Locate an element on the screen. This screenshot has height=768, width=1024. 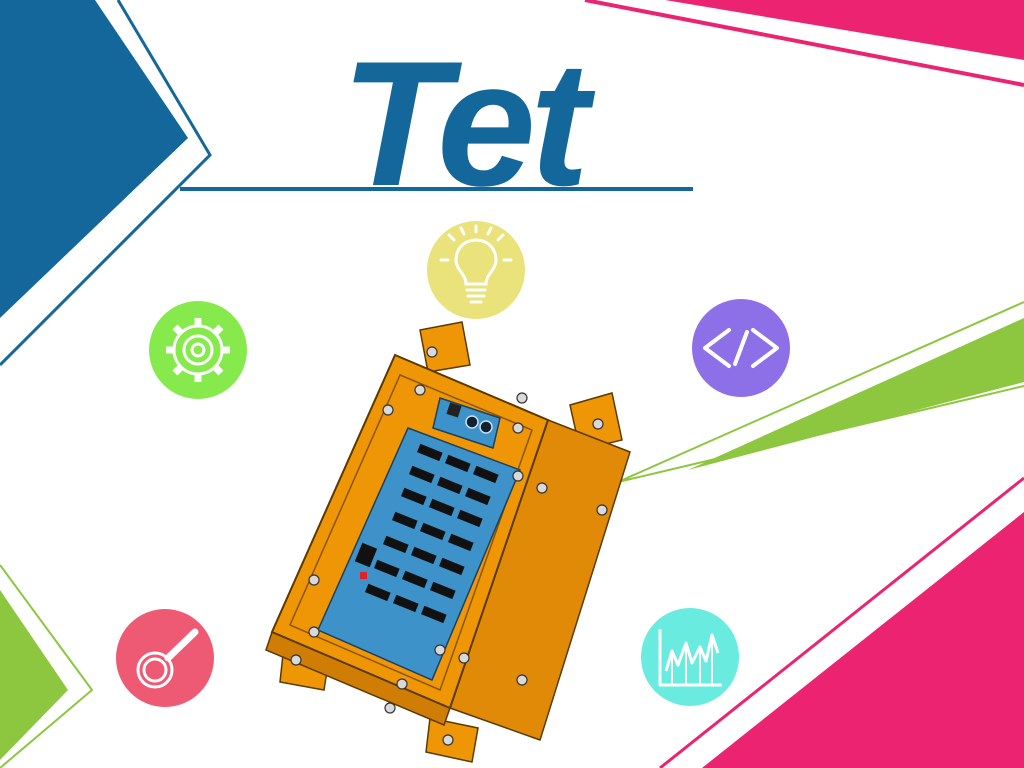
slide-title: Tet is located at coordinates (468, 123).